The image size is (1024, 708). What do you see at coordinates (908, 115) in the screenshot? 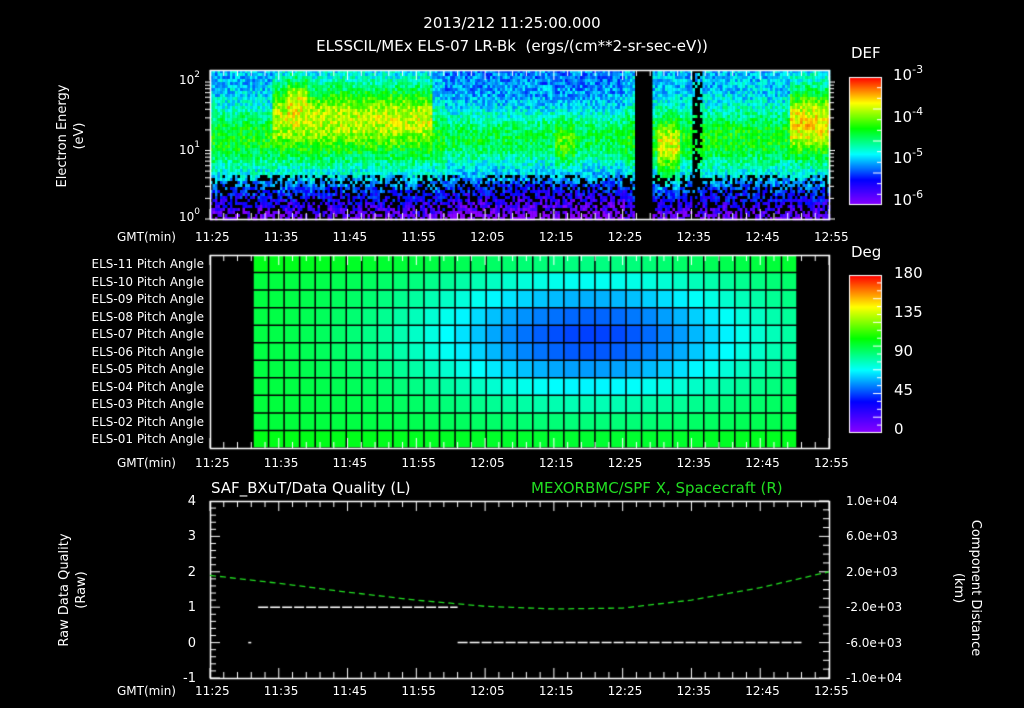
I see `def-tick-1e-4: 10⁻⁴` at bounding box center [908, 115].